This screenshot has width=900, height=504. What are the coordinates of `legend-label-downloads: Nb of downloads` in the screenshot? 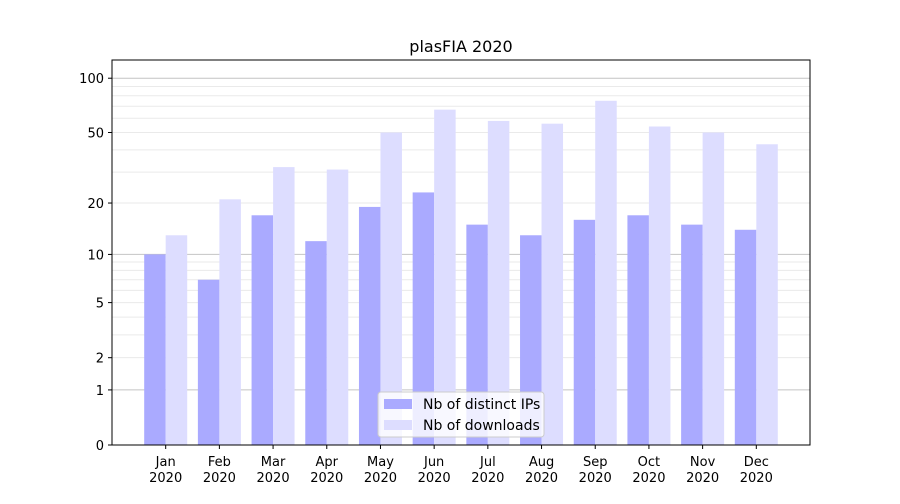 It's located at (481, 426).